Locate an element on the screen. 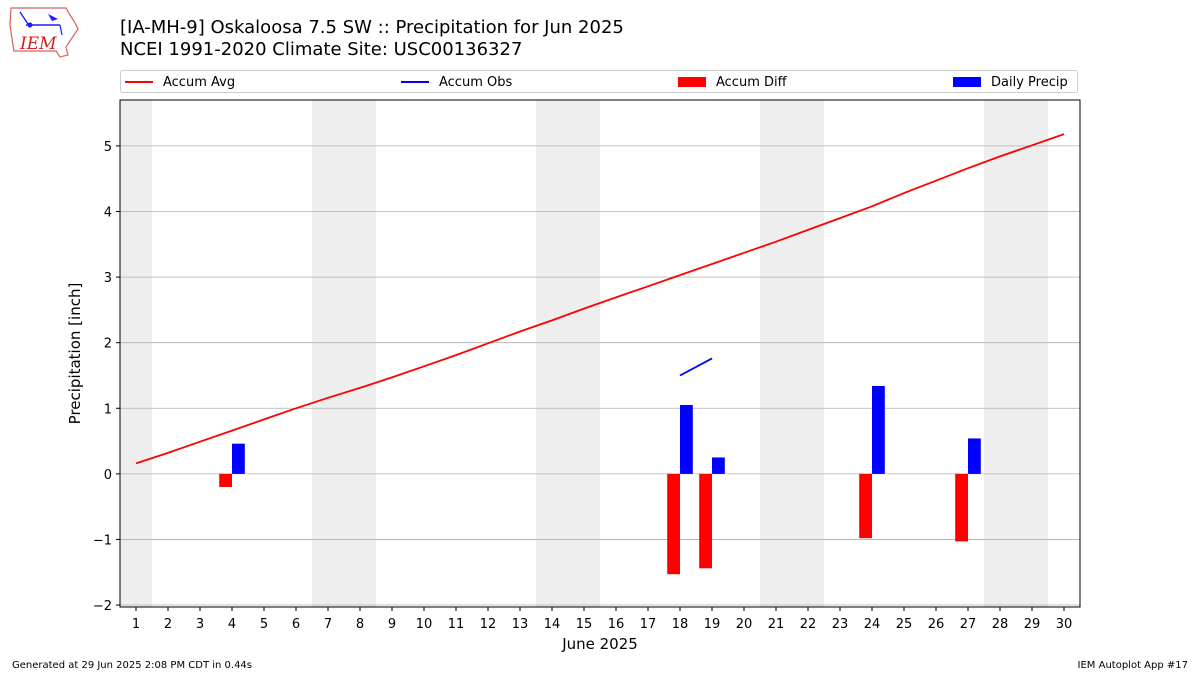 This screenshot has width=1200, height=675. legend-swatch-daily-precip is located at coordinates (967, 82).